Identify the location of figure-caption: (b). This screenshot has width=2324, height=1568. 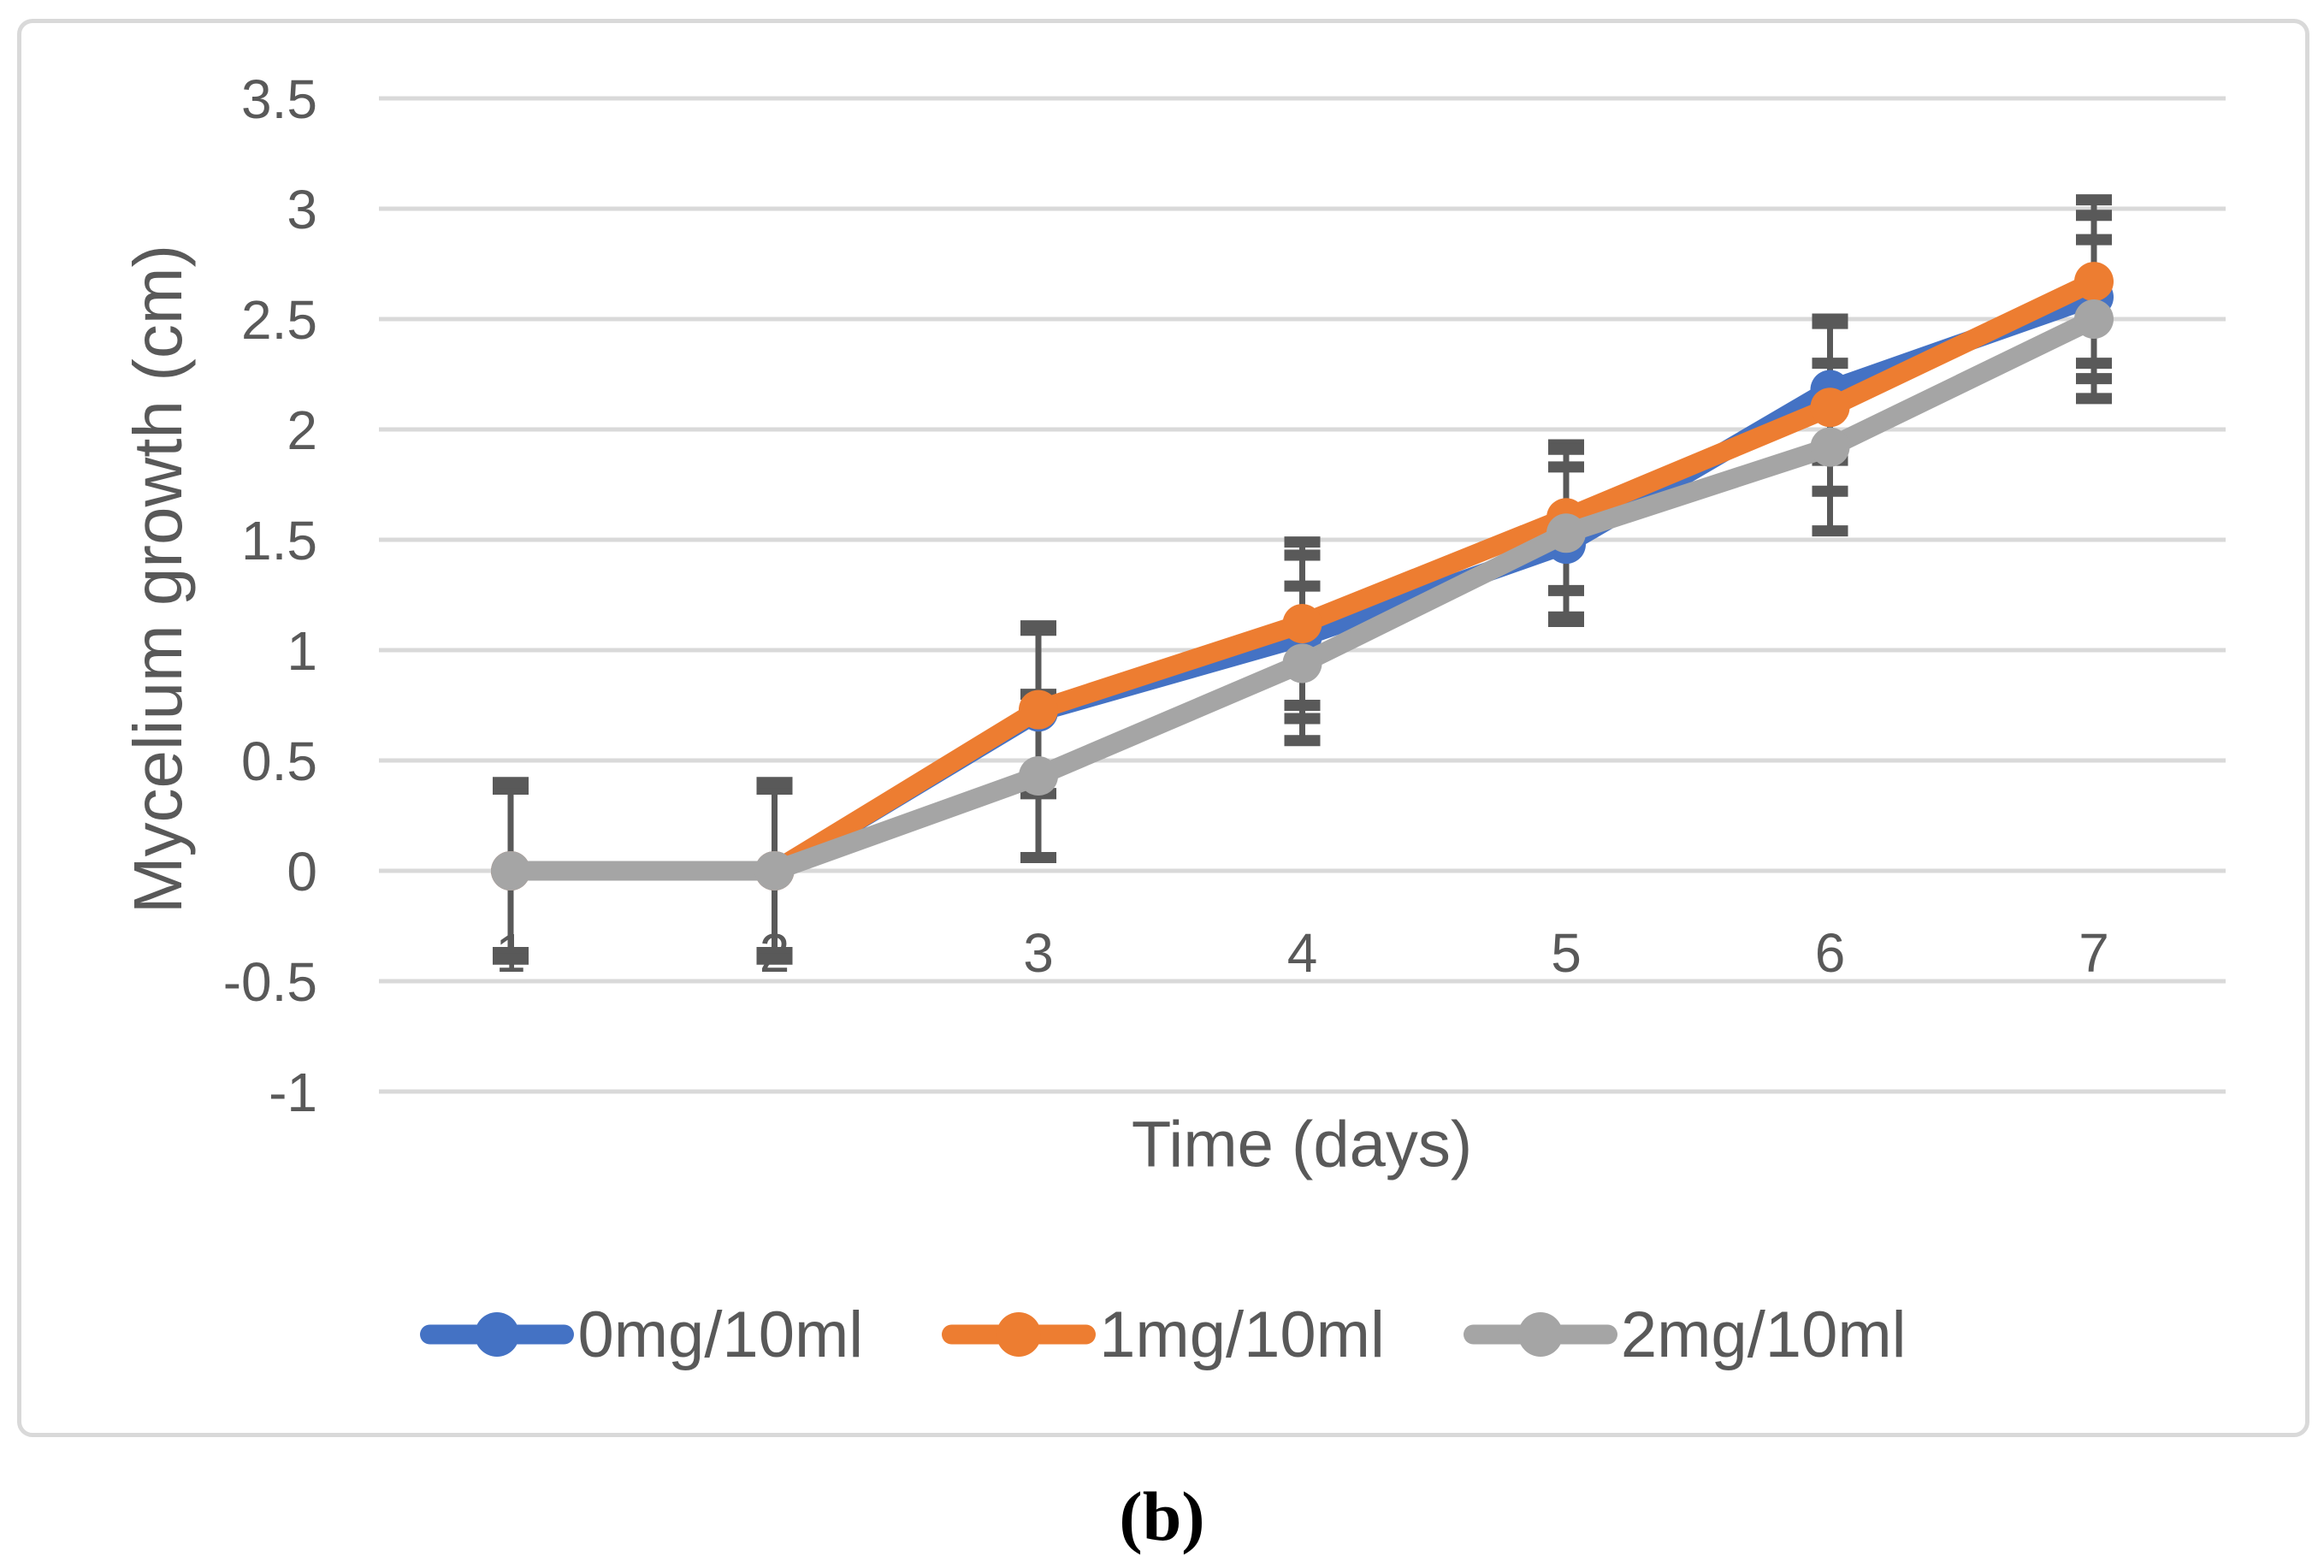
(1162, 1516).